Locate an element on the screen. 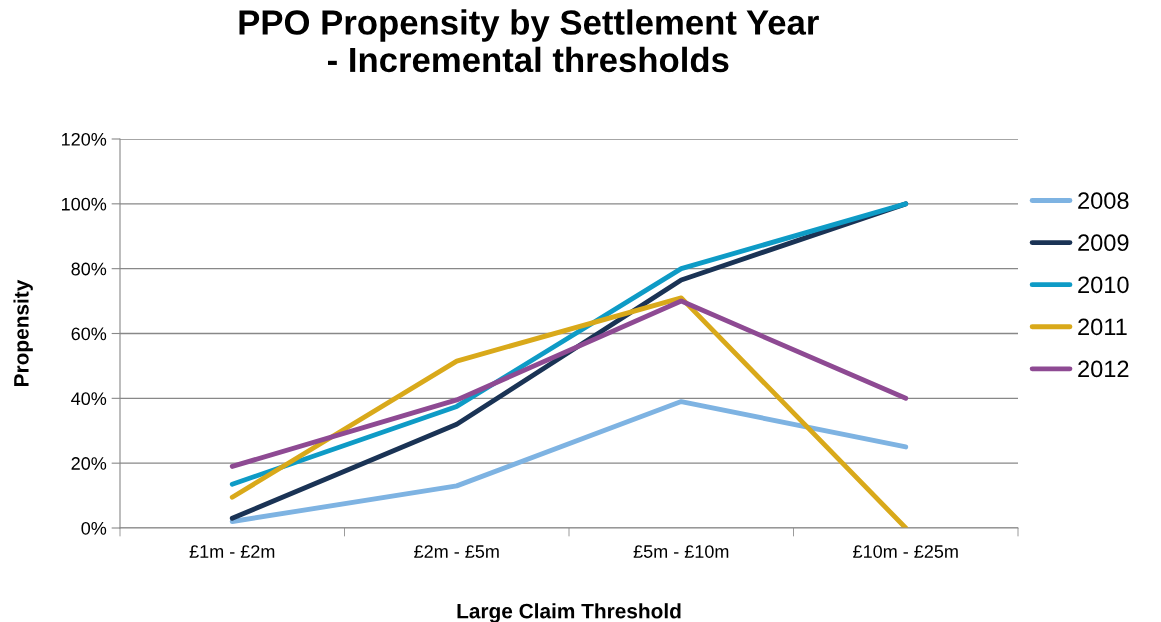  y-tick-label: 80% is located at coordinates (89, 269).